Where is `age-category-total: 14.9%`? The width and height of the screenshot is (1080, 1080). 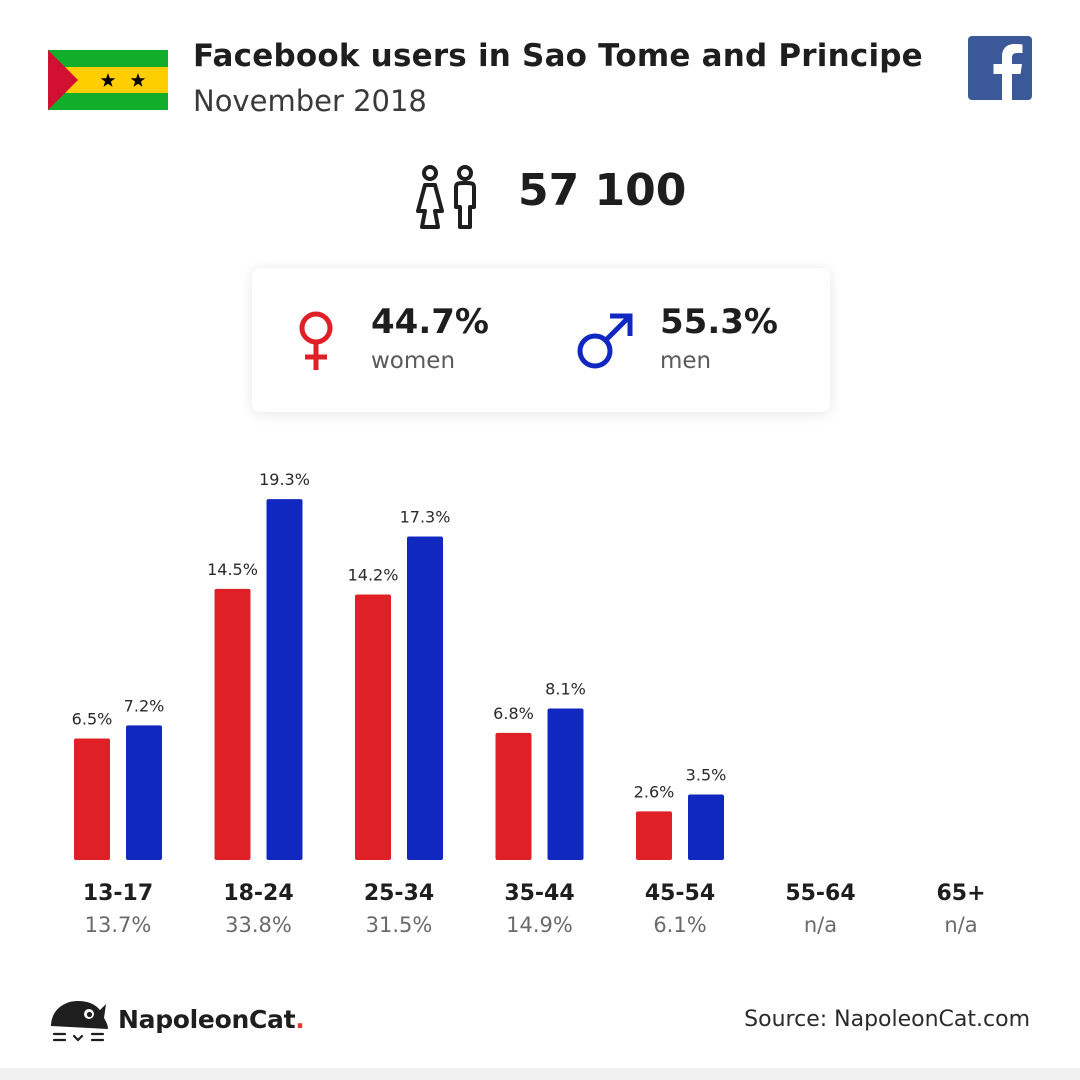 age-category-total: 14.9% is located at coordinates (539, 925).